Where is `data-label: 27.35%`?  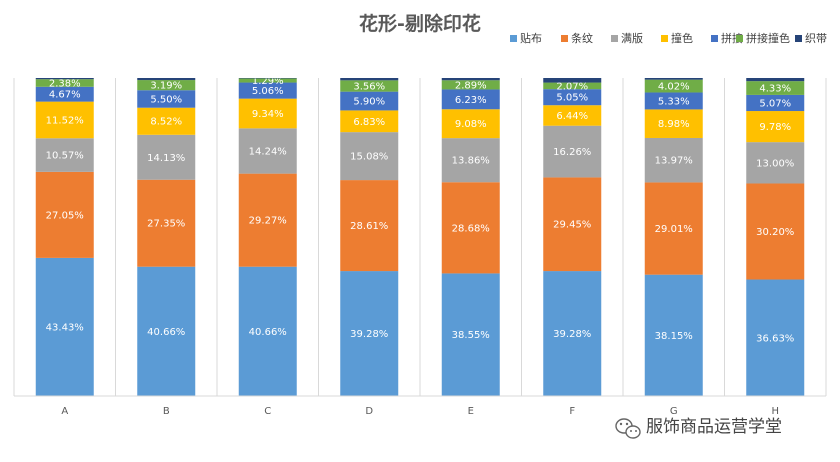 data-label: 27.35% is located at coordinates (166, 224).